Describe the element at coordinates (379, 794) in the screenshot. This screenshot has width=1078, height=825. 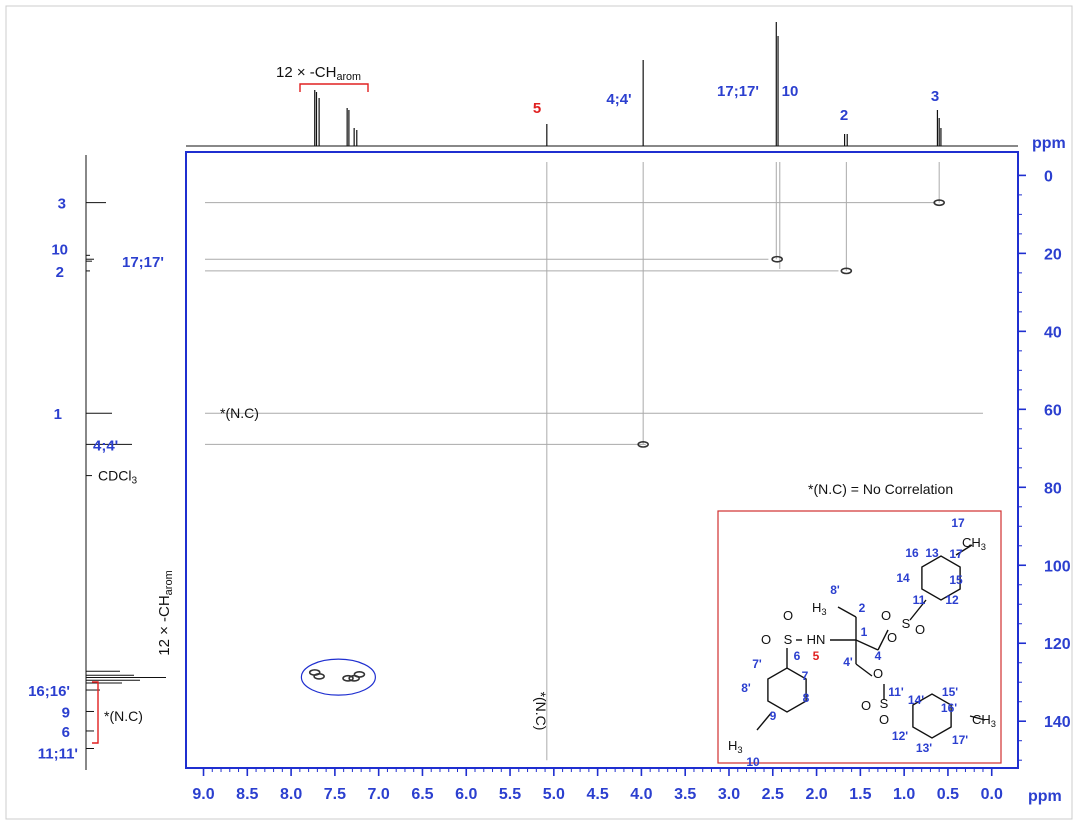
I see `x-tick-label: 7.0` at that location.